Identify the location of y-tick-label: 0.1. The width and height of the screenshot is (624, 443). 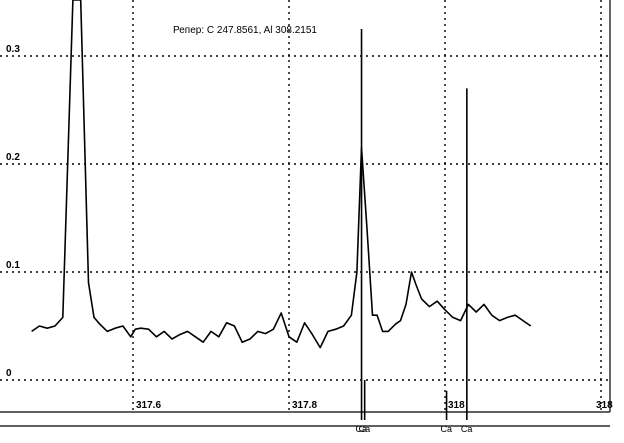
(13, 265).